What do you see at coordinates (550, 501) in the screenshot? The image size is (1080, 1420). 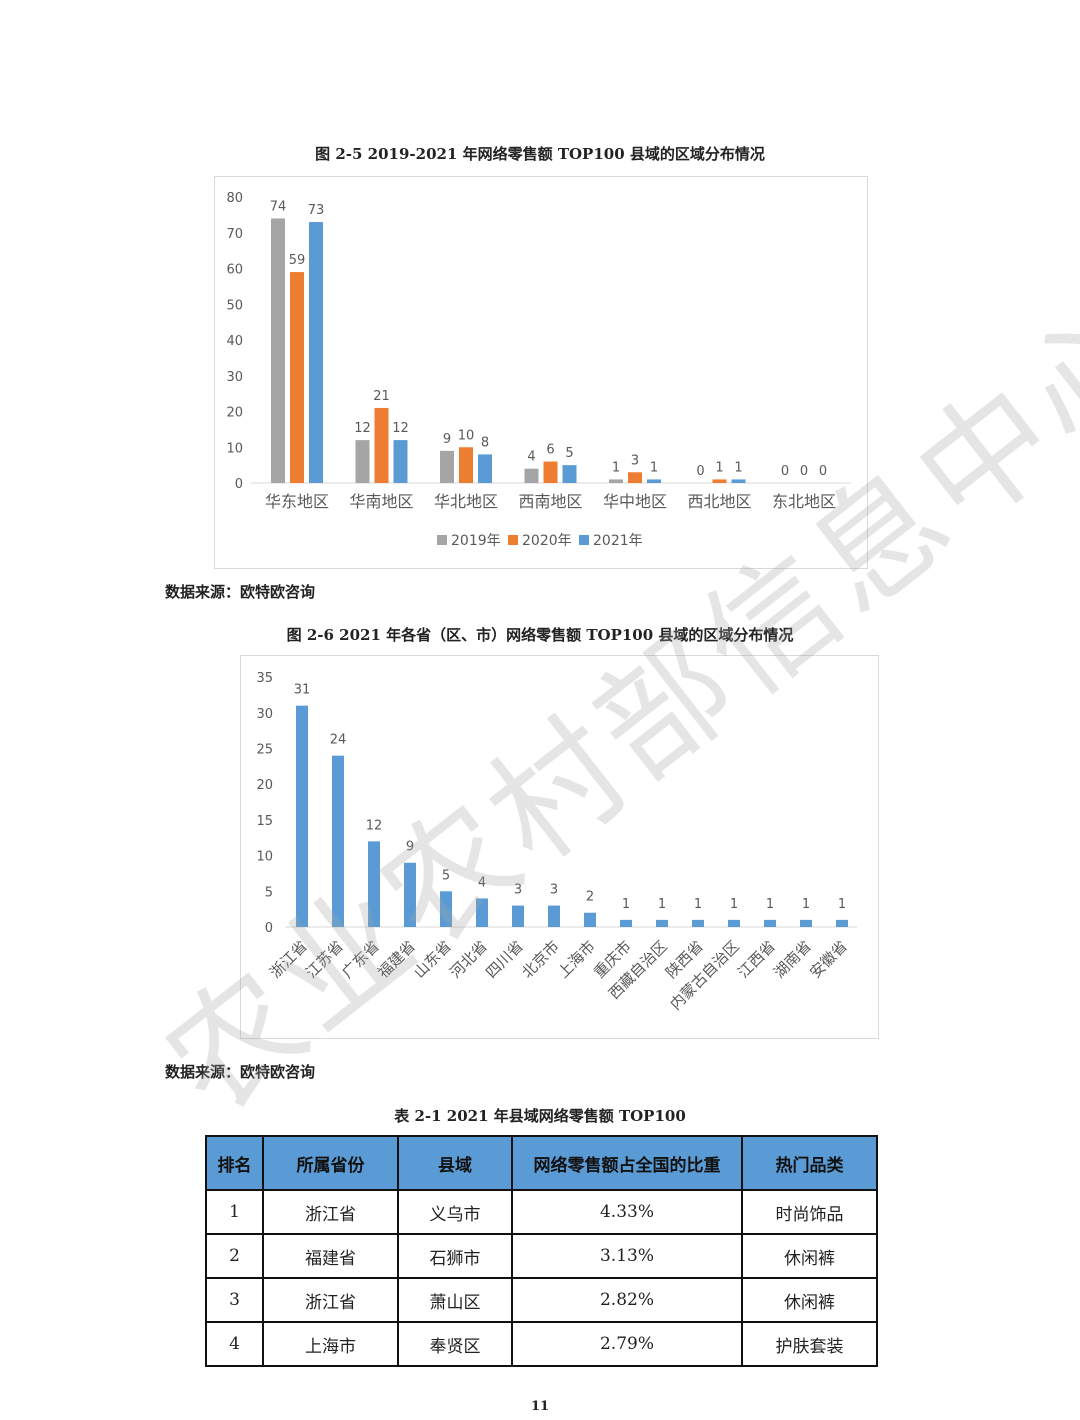 I see `x-tick-label: 西南地区` at bounding box center [550, 501].